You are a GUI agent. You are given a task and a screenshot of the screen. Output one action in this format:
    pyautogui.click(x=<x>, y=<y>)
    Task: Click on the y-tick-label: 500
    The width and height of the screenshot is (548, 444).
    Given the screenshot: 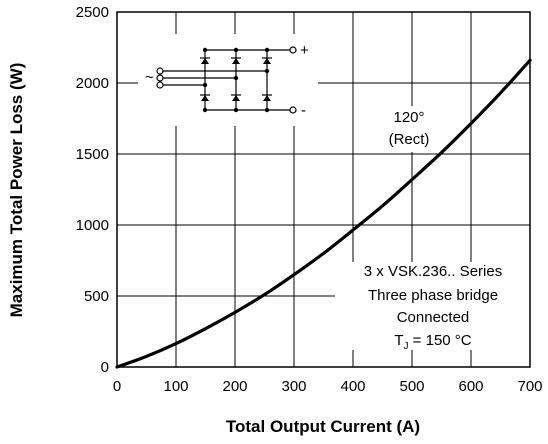 What is the action you would take?
    pyautogui.click(x=96, y=296)
    